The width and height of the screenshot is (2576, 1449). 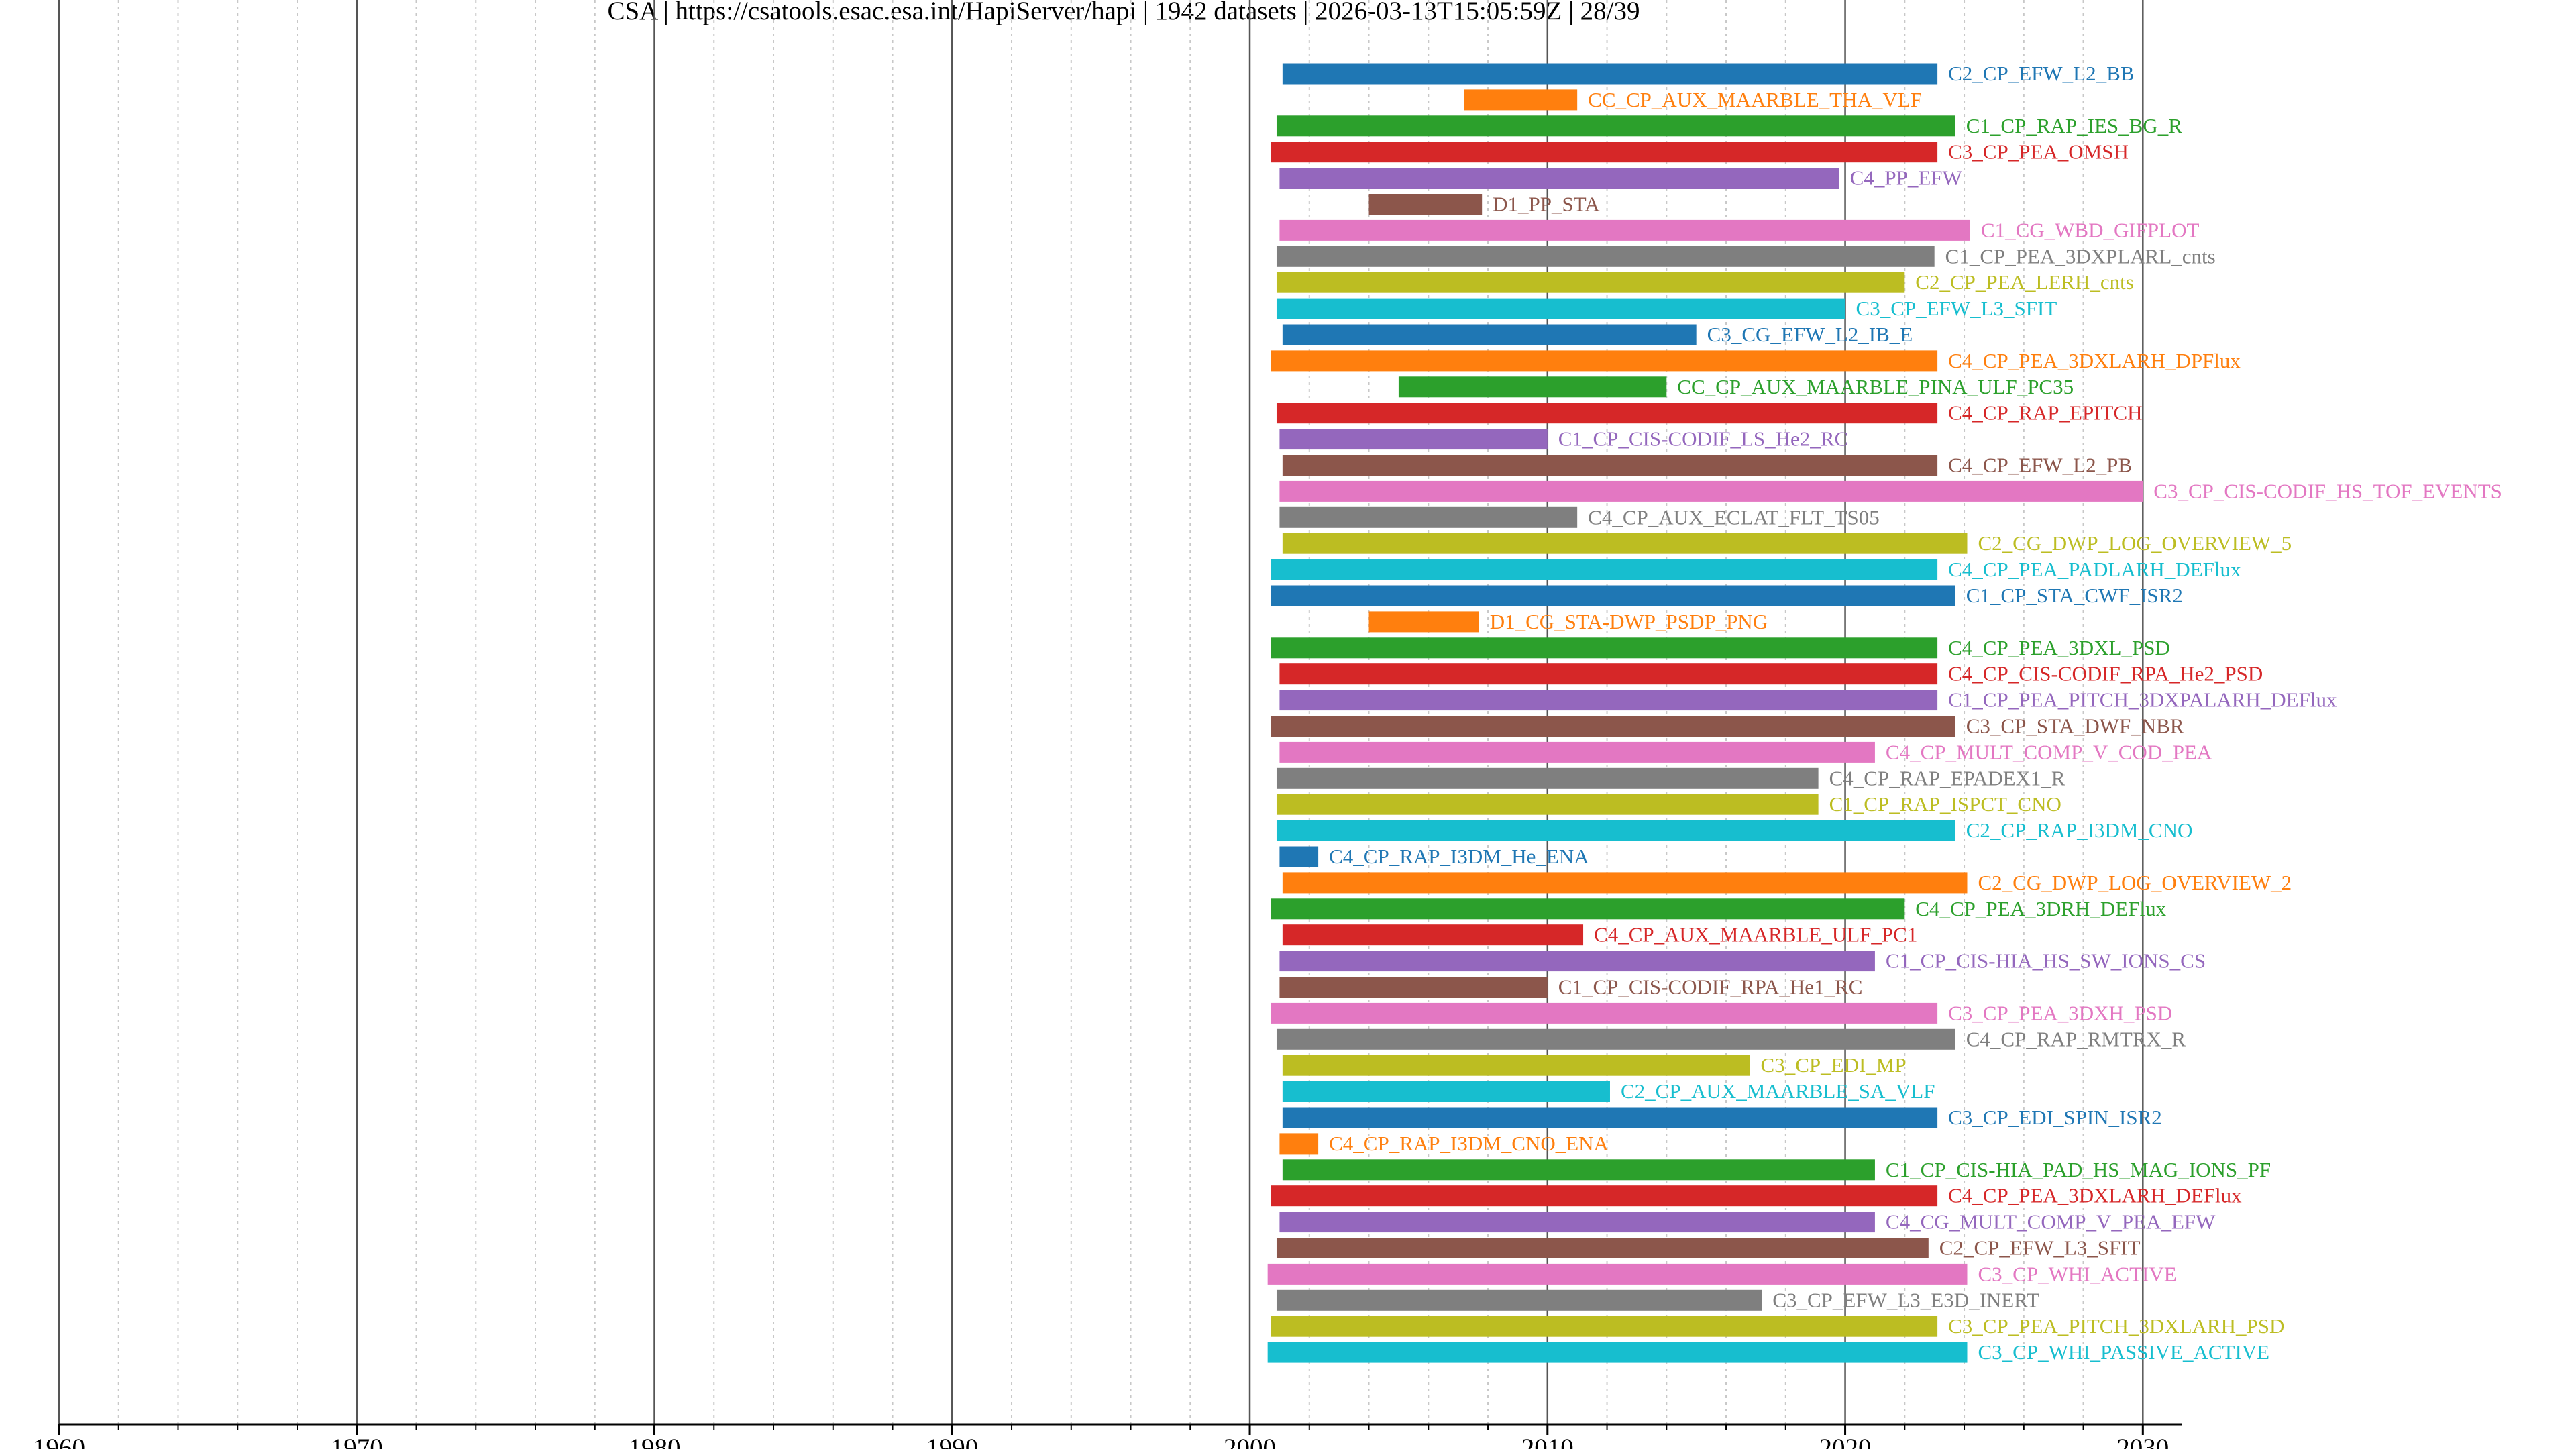 I want to click on dataset-label: C1_CP_CIS-CODIF_RPA_He1_RC, so click(x=1710, y=987).